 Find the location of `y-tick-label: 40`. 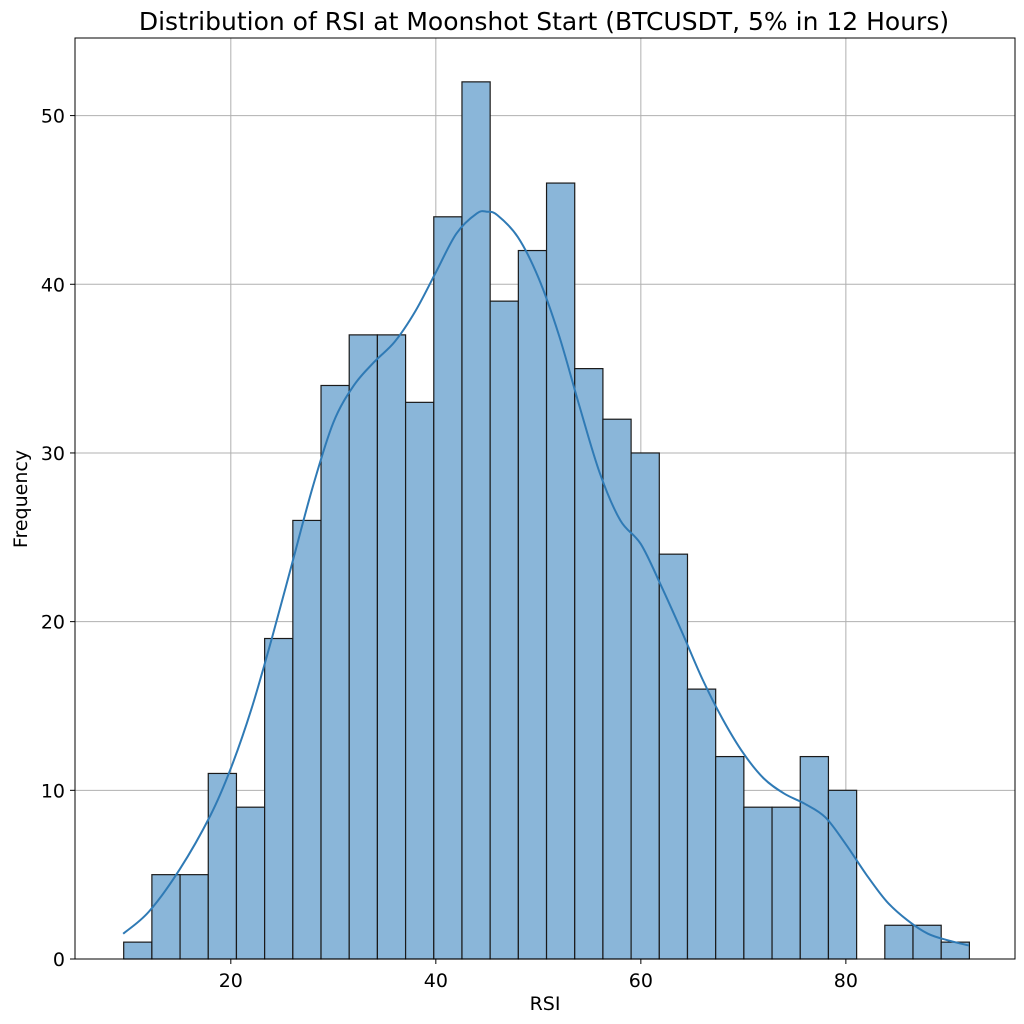

y-tick-label: 40 is located at coordinates (53, 285).